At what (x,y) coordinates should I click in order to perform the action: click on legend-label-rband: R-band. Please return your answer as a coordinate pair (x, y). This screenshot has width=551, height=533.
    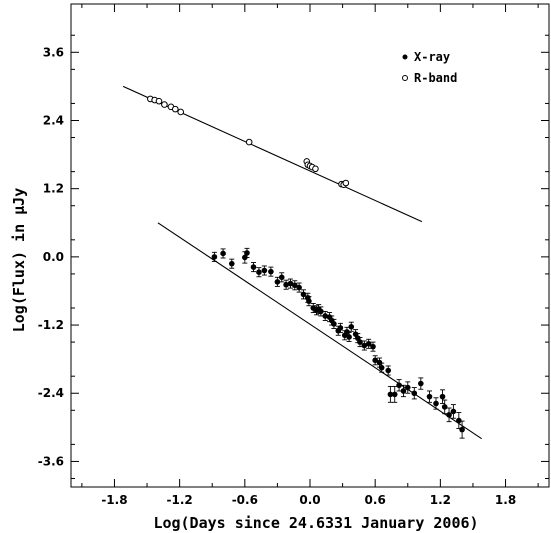
    Looking at the image, I should click on (435, 78).